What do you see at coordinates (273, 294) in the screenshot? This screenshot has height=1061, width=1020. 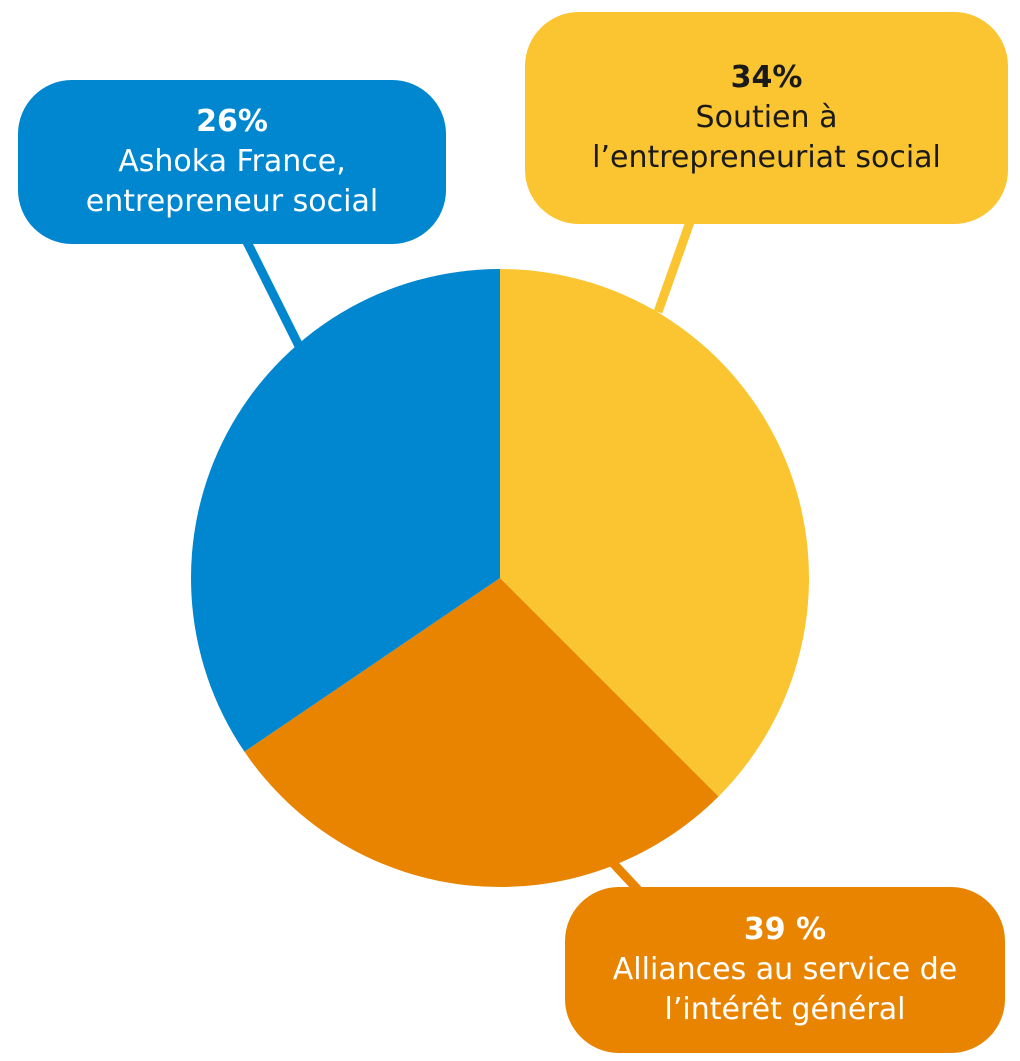 I see `leader-line-ashoka` at bounding box center [273, 294].